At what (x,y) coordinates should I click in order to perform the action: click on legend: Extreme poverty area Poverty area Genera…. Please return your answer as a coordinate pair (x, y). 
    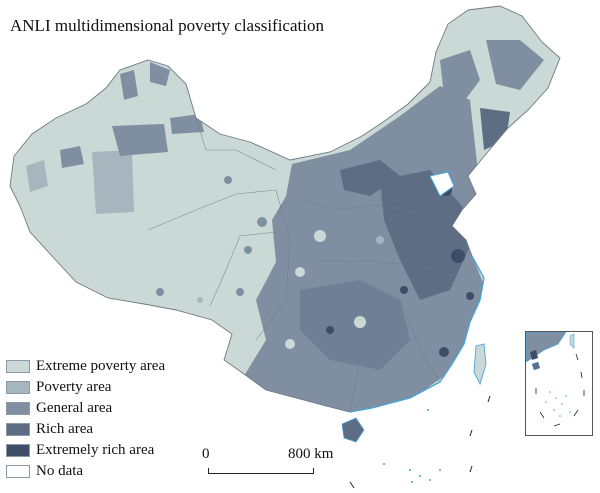
    Looking at the image, I should click on (85, 419).